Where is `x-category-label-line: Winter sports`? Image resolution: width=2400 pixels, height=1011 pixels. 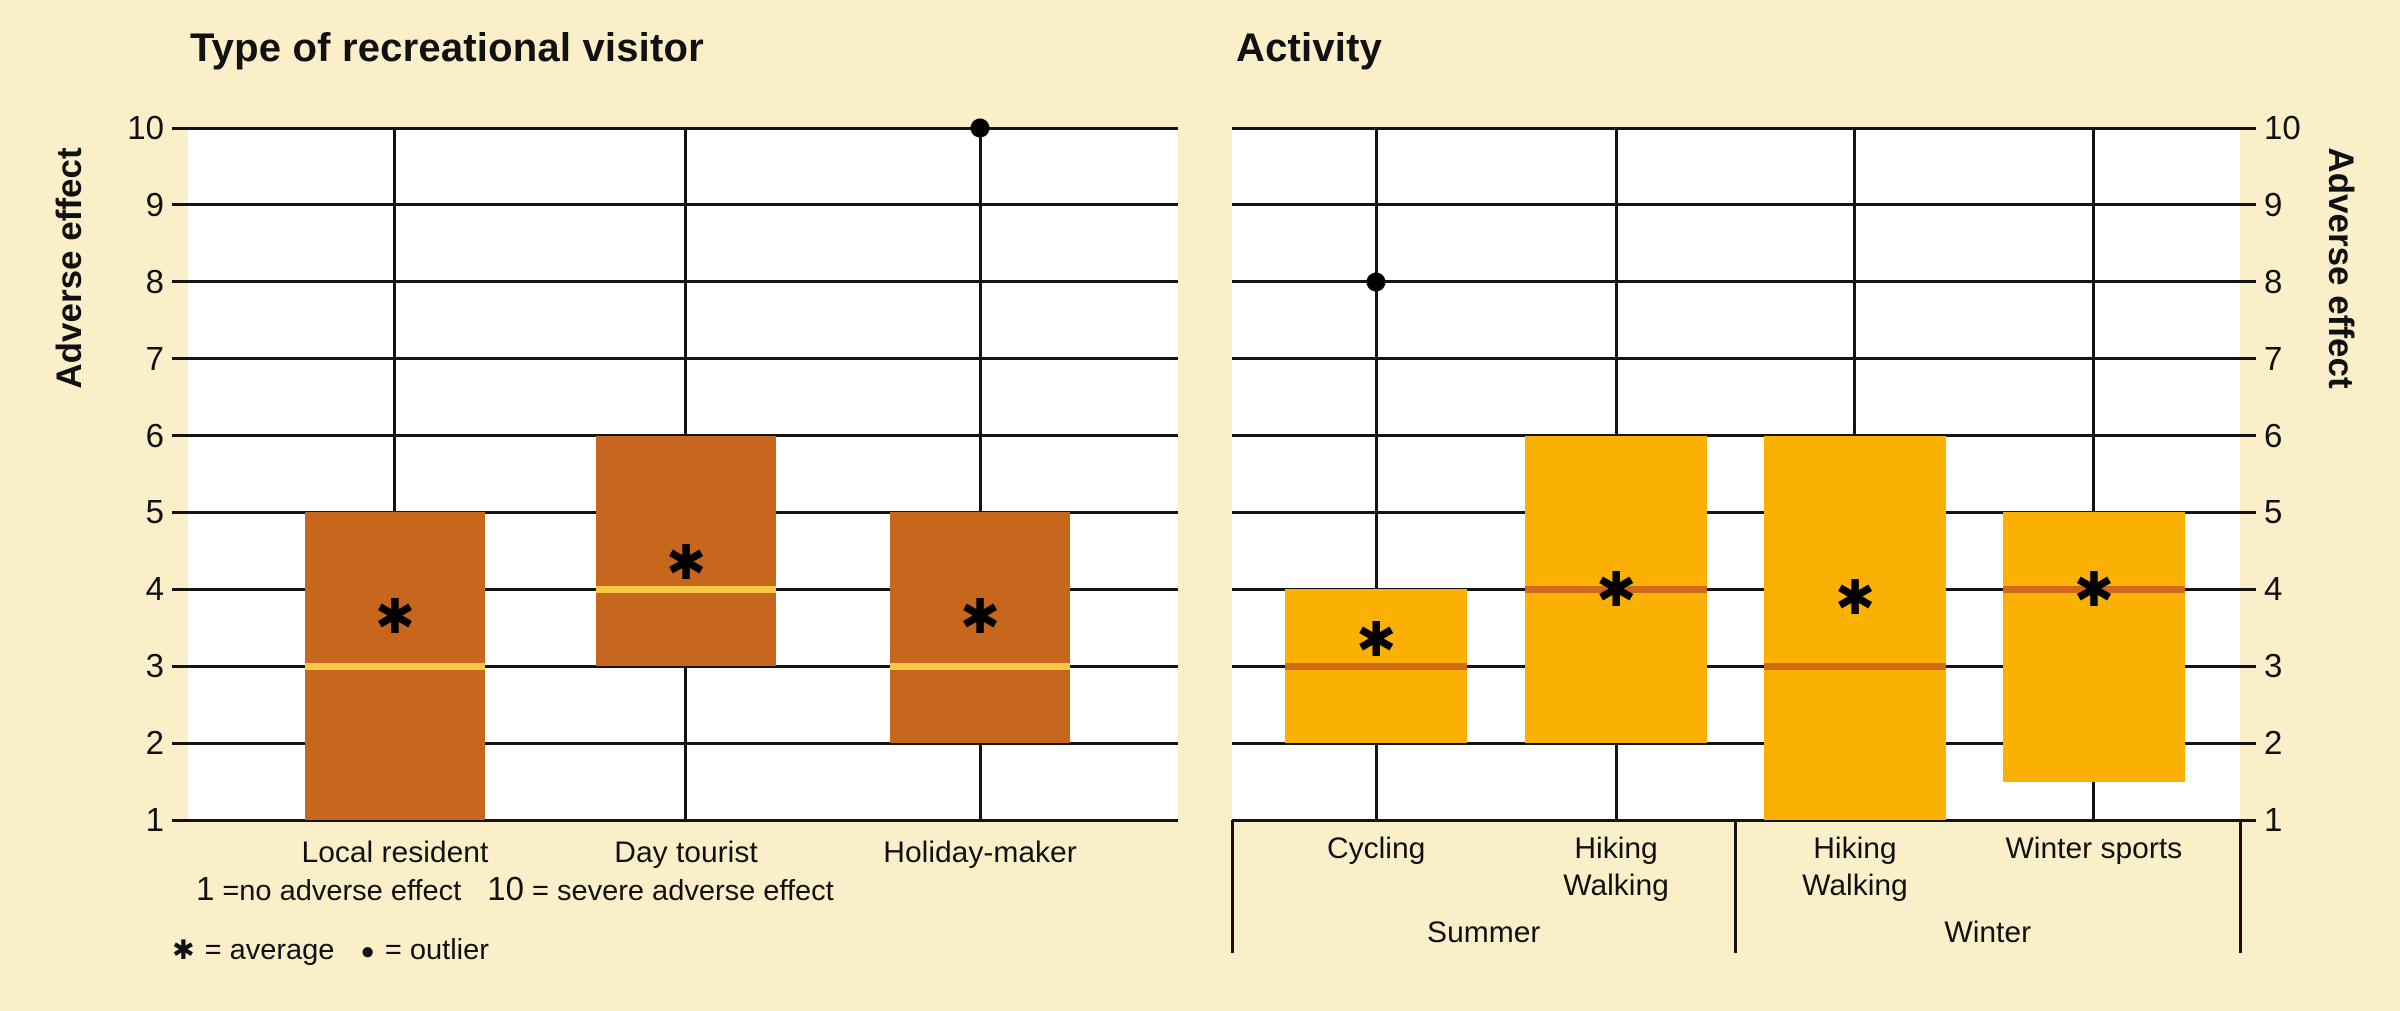 x-category-label-line: Winter sports is located at coordinates (2094, 848).